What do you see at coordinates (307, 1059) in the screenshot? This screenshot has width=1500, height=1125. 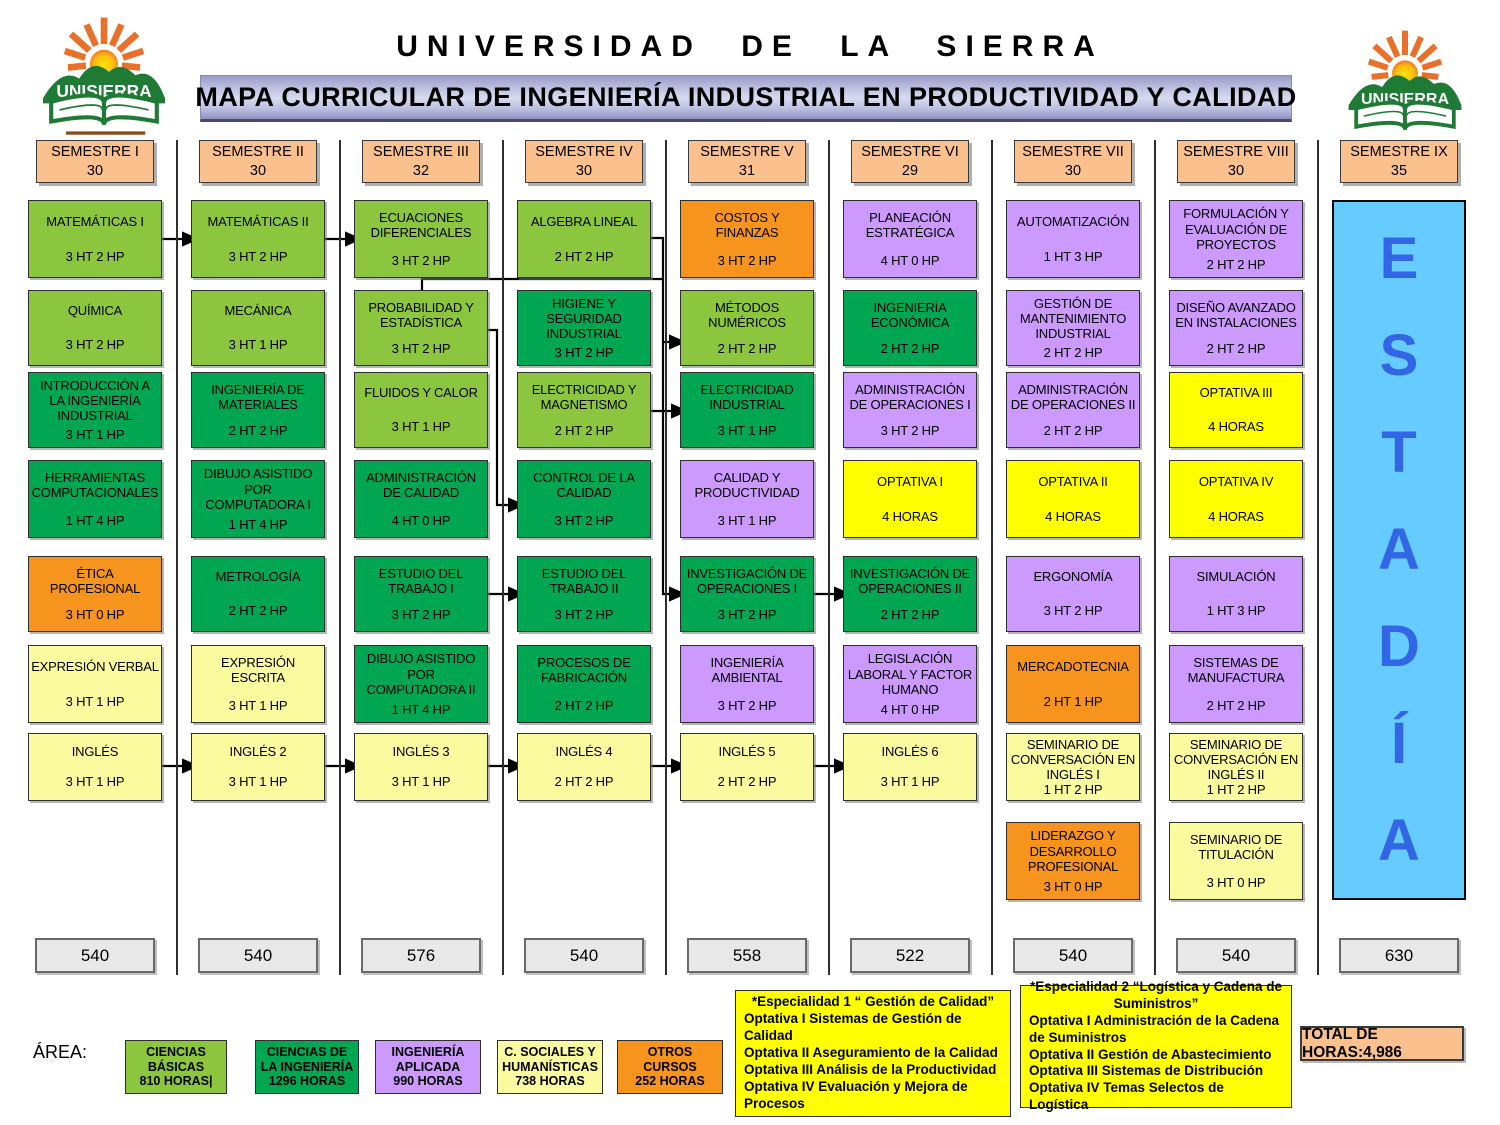 I see `legend-item-title: CIENCIAS DE LA INGENIERÍA` at bounding box center [307, 1059].